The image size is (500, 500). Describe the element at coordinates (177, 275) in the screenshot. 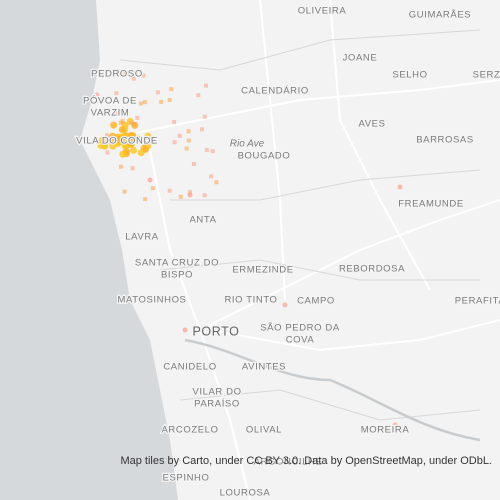

I see `place-label: BISPO` at that location.